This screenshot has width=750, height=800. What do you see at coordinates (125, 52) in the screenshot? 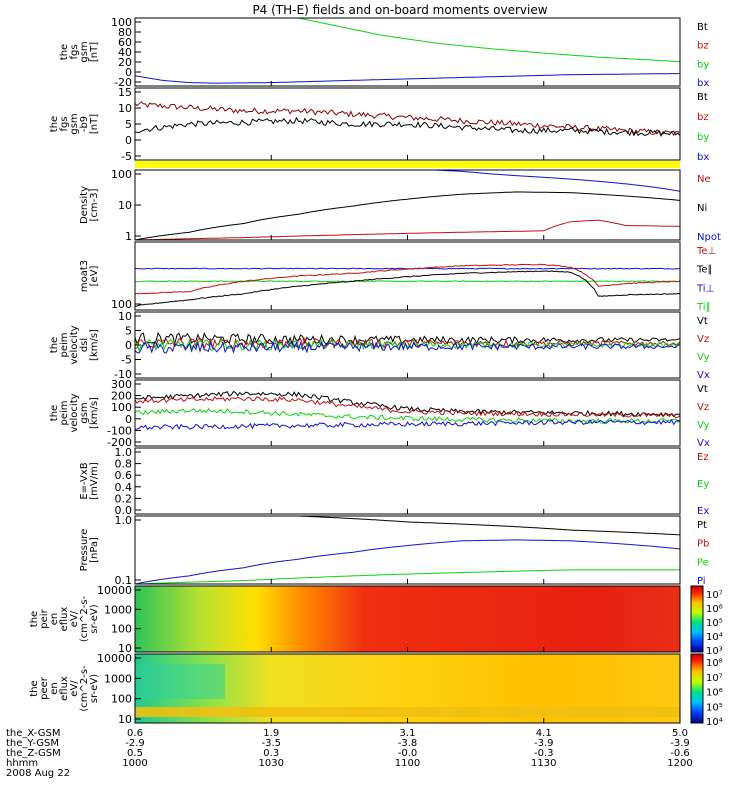
I see `y-tick-label: 40` at bounding box center [125, 52].